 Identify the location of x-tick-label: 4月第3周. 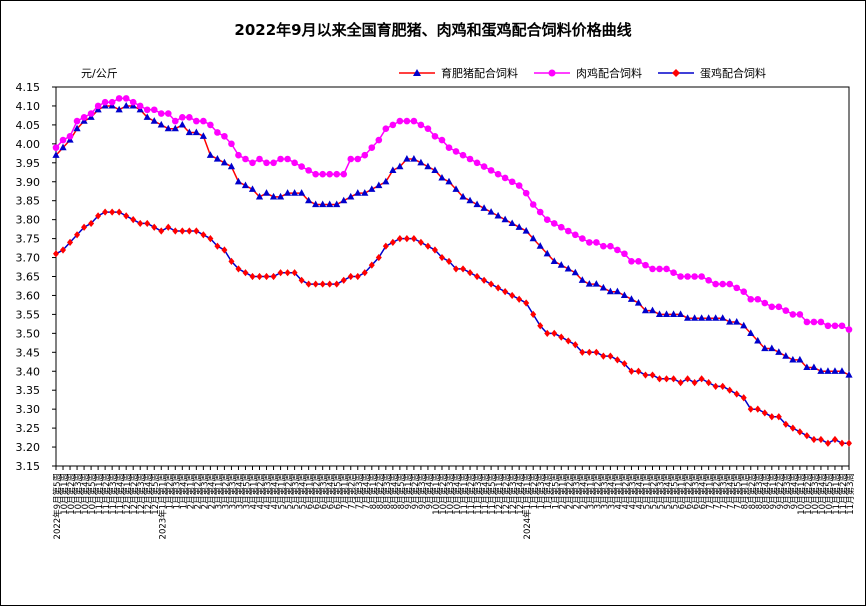
(268, 491).